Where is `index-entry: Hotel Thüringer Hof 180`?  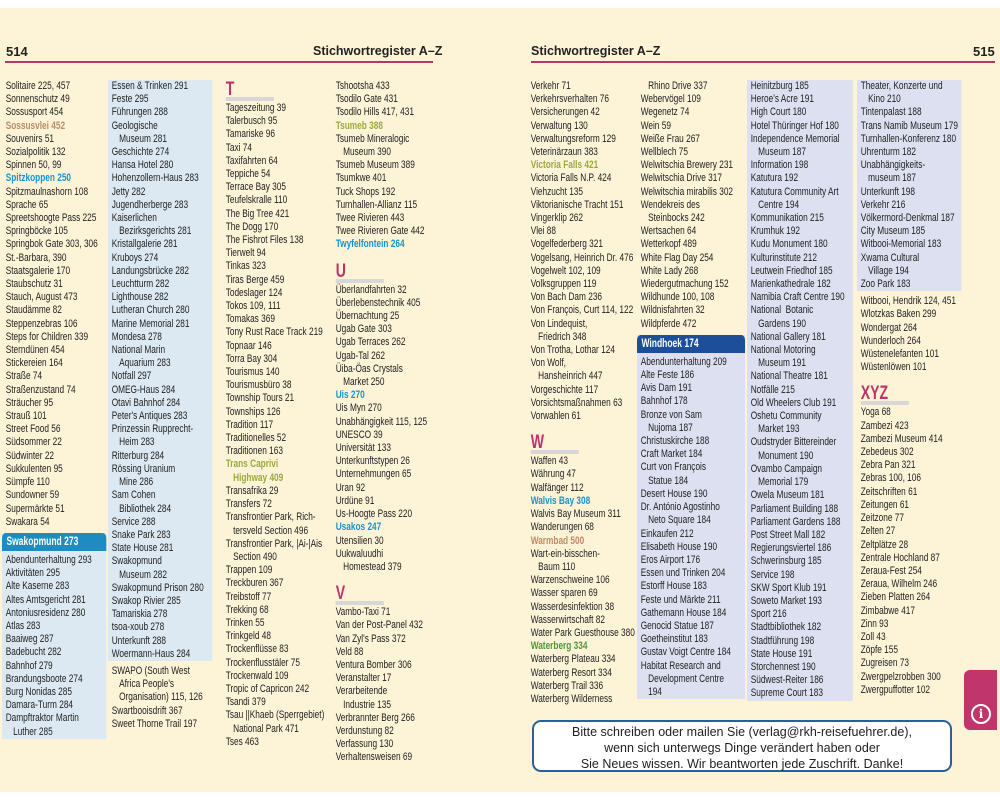 index-entry: Hotel Thüringer Hof 180 is located at coordinates (794, 125).